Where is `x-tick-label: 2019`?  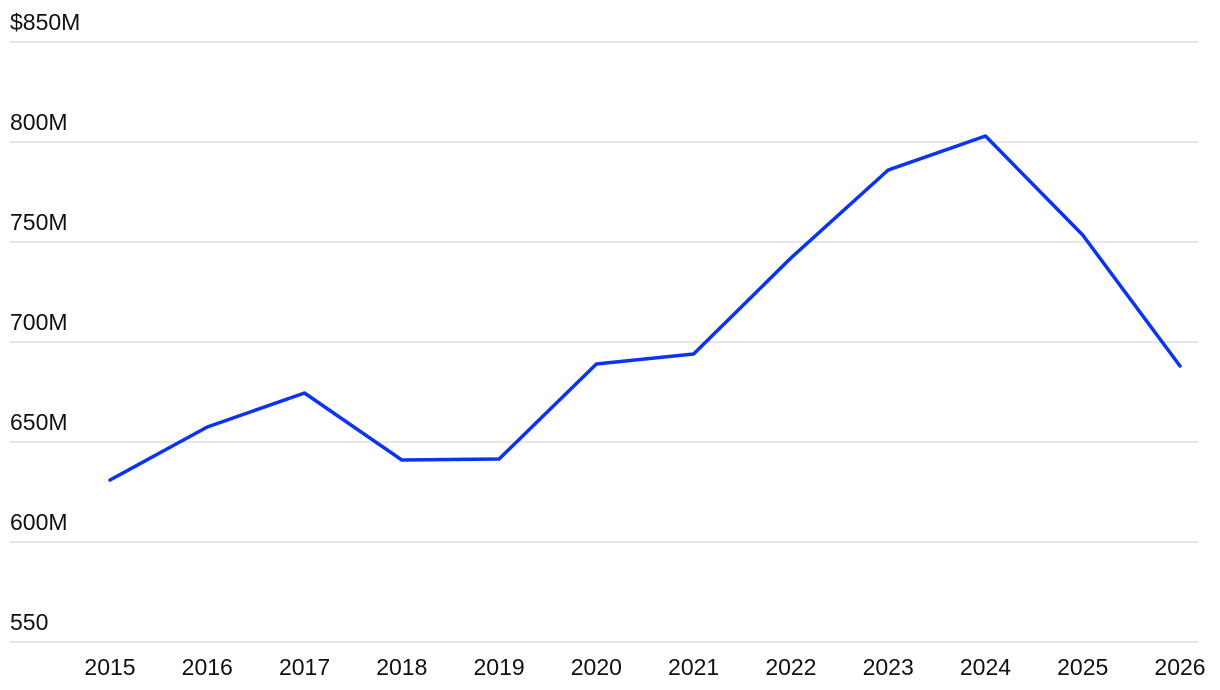 x-tick-label: 2019 is located at coordinates (499, 667).